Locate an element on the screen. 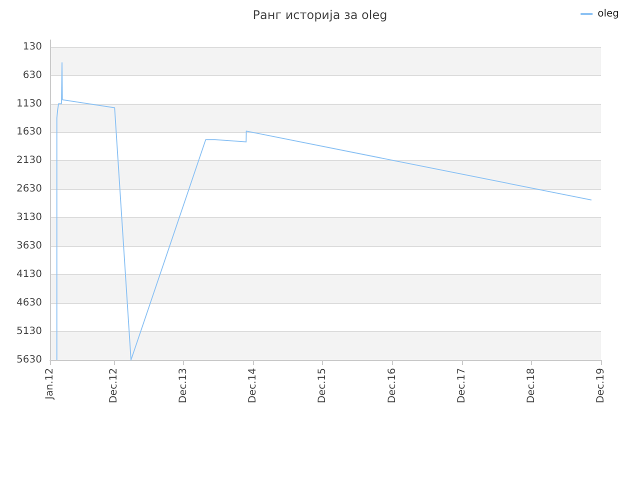 The height and width of the screenshot is (480, 640). x-tick-label: Dec.14 is located at coordinates (252, 386).